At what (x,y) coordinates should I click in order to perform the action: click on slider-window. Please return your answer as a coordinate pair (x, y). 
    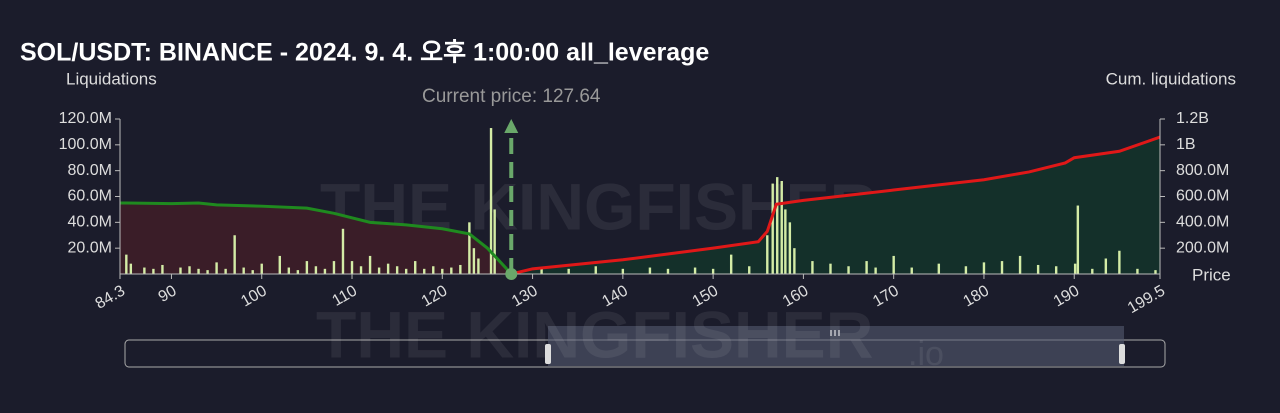
    Looking at the image, I should click on (836, 346).